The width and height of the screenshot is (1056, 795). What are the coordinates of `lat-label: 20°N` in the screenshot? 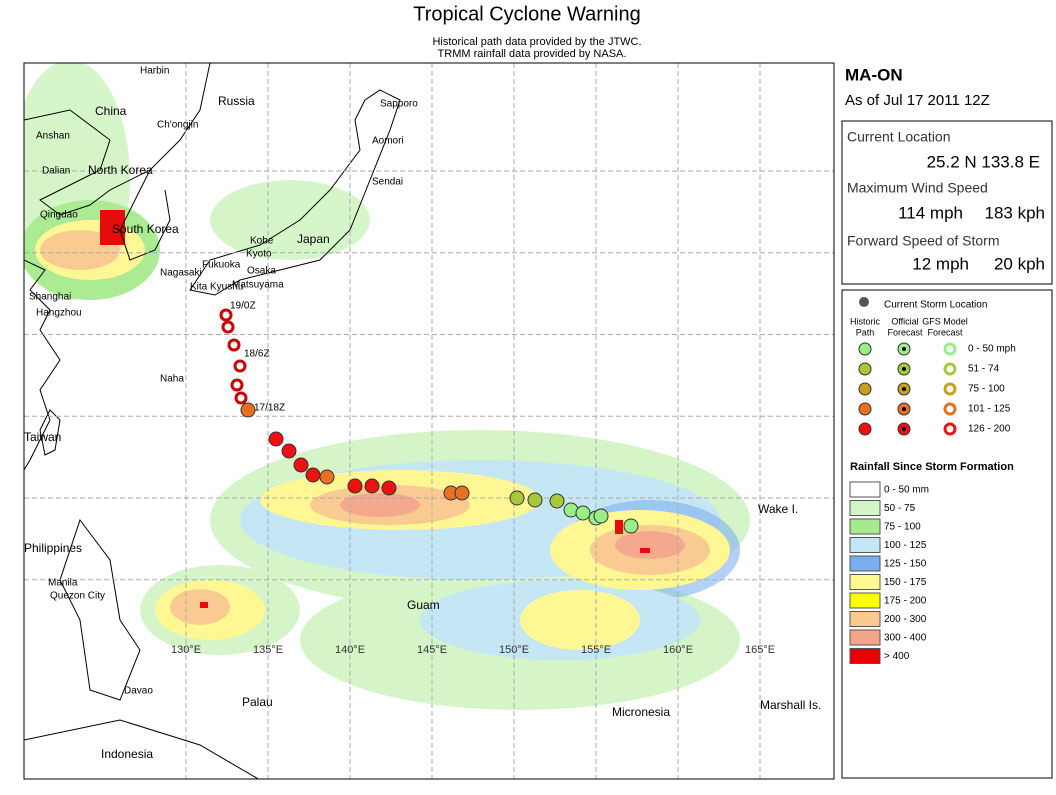 It's located at (10, 498).